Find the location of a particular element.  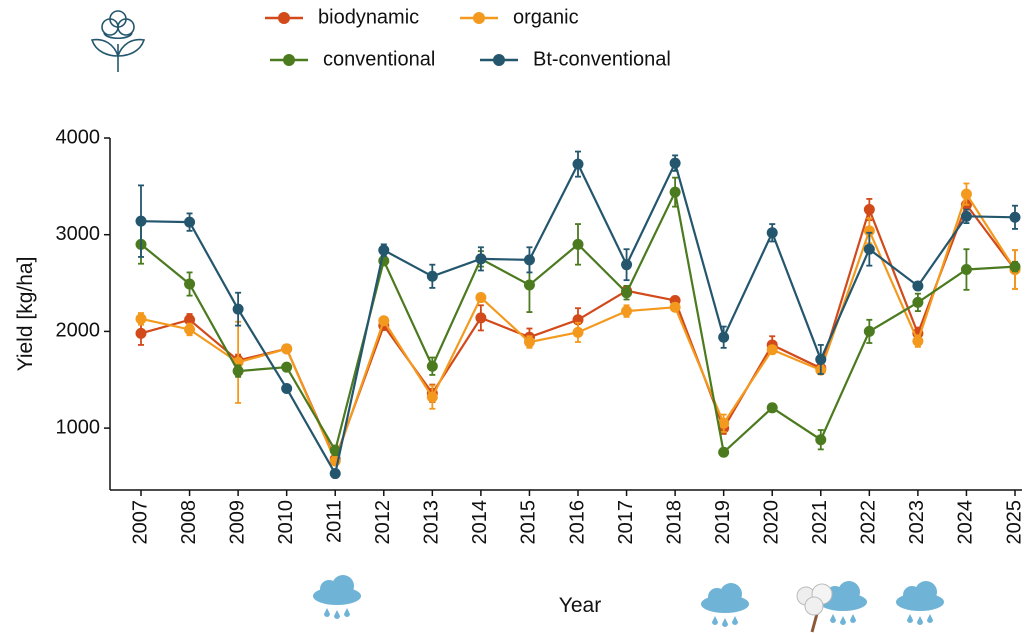

x-tick-label: 2017 is located at coordinates (626, 522).